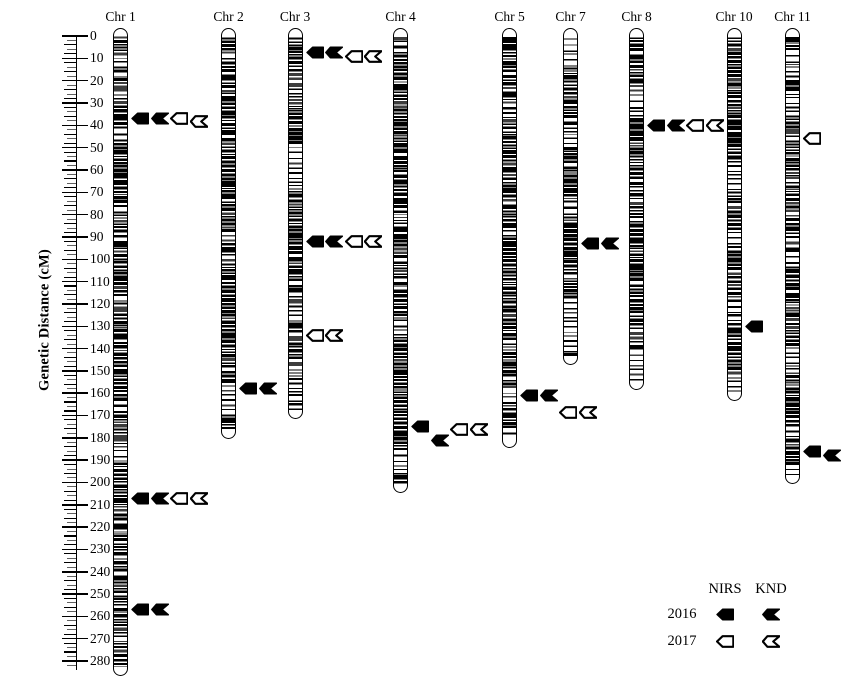 This screenshot has width=855, height=692. Describe the element at coordinates (100, 504) in the screenshot. I see `ruler-tick-label: 210` at that location.